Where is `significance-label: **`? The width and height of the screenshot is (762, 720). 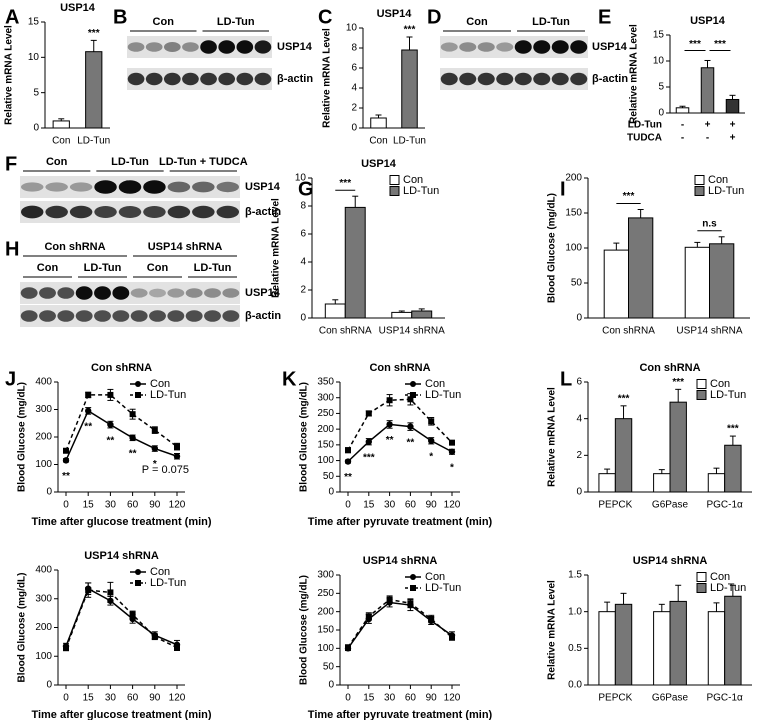 significance-label: ** is located at coordinates (111, 440).